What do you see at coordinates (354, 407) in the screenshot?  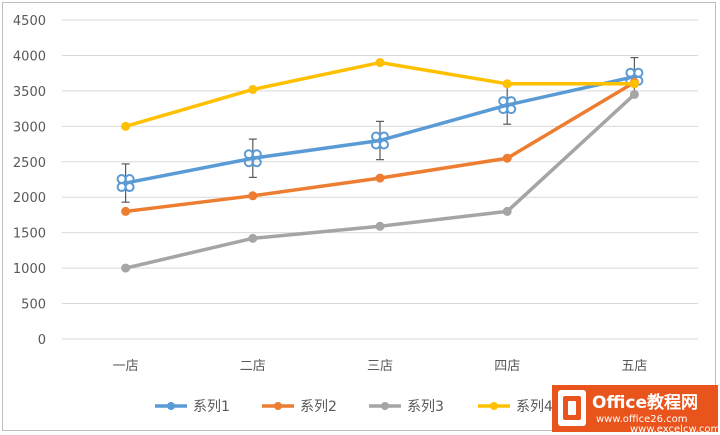 I see `legend: 系列1 系列2 系列3 系列4` at bounding box center [354, 407].